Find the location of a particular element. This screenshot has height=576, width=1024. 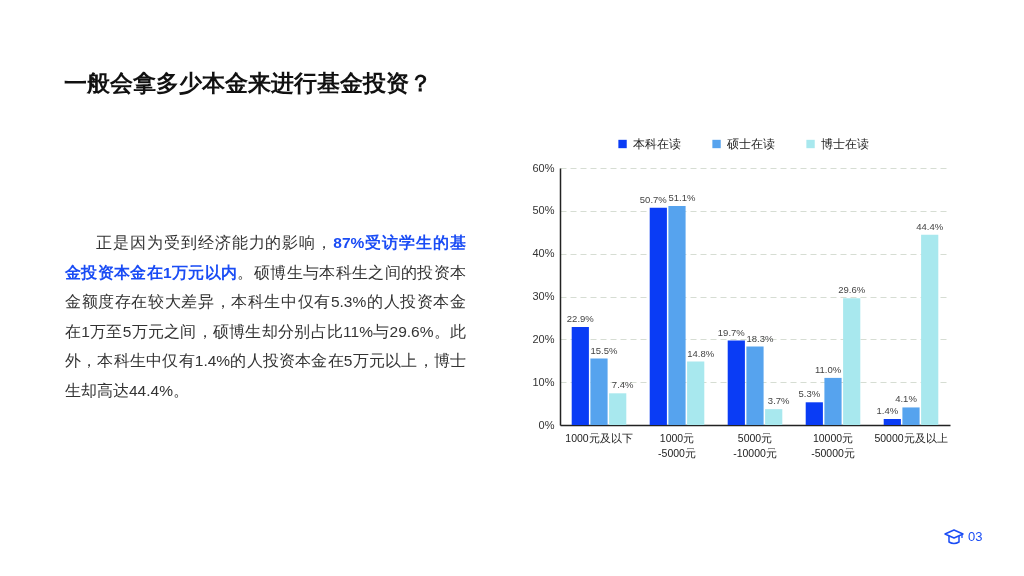

data-label: 50.7% is located at coordinates (653, 199).